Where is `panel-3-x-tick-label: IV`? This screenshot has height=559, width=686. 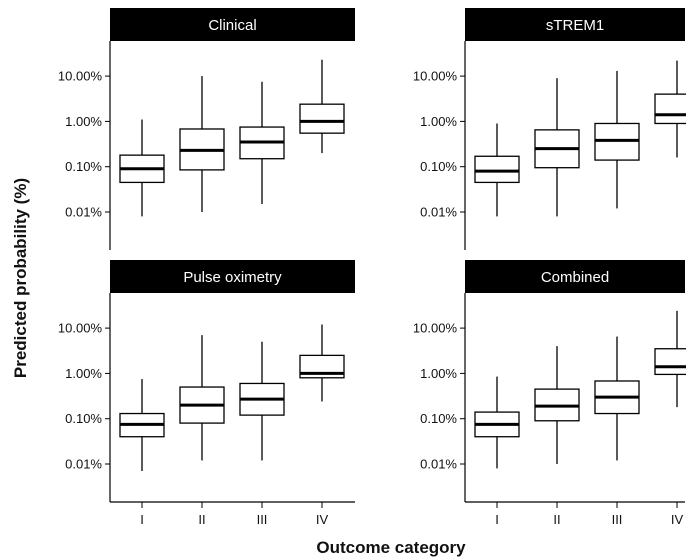 panel-3-x-tick-label: IV is located at coordinates (322, 519).